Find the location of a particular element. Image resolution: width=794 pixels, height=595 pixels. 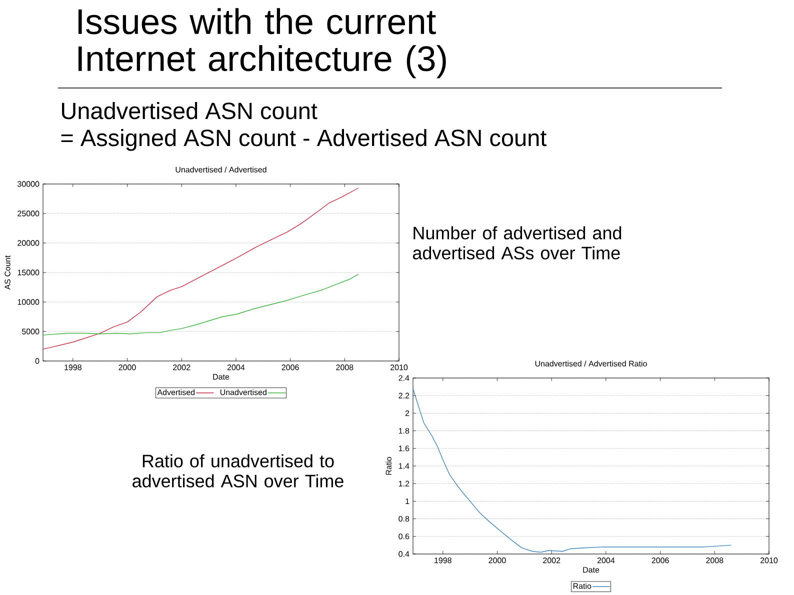

y-tick-label: 0.4 is located at coordinates (404, 554).